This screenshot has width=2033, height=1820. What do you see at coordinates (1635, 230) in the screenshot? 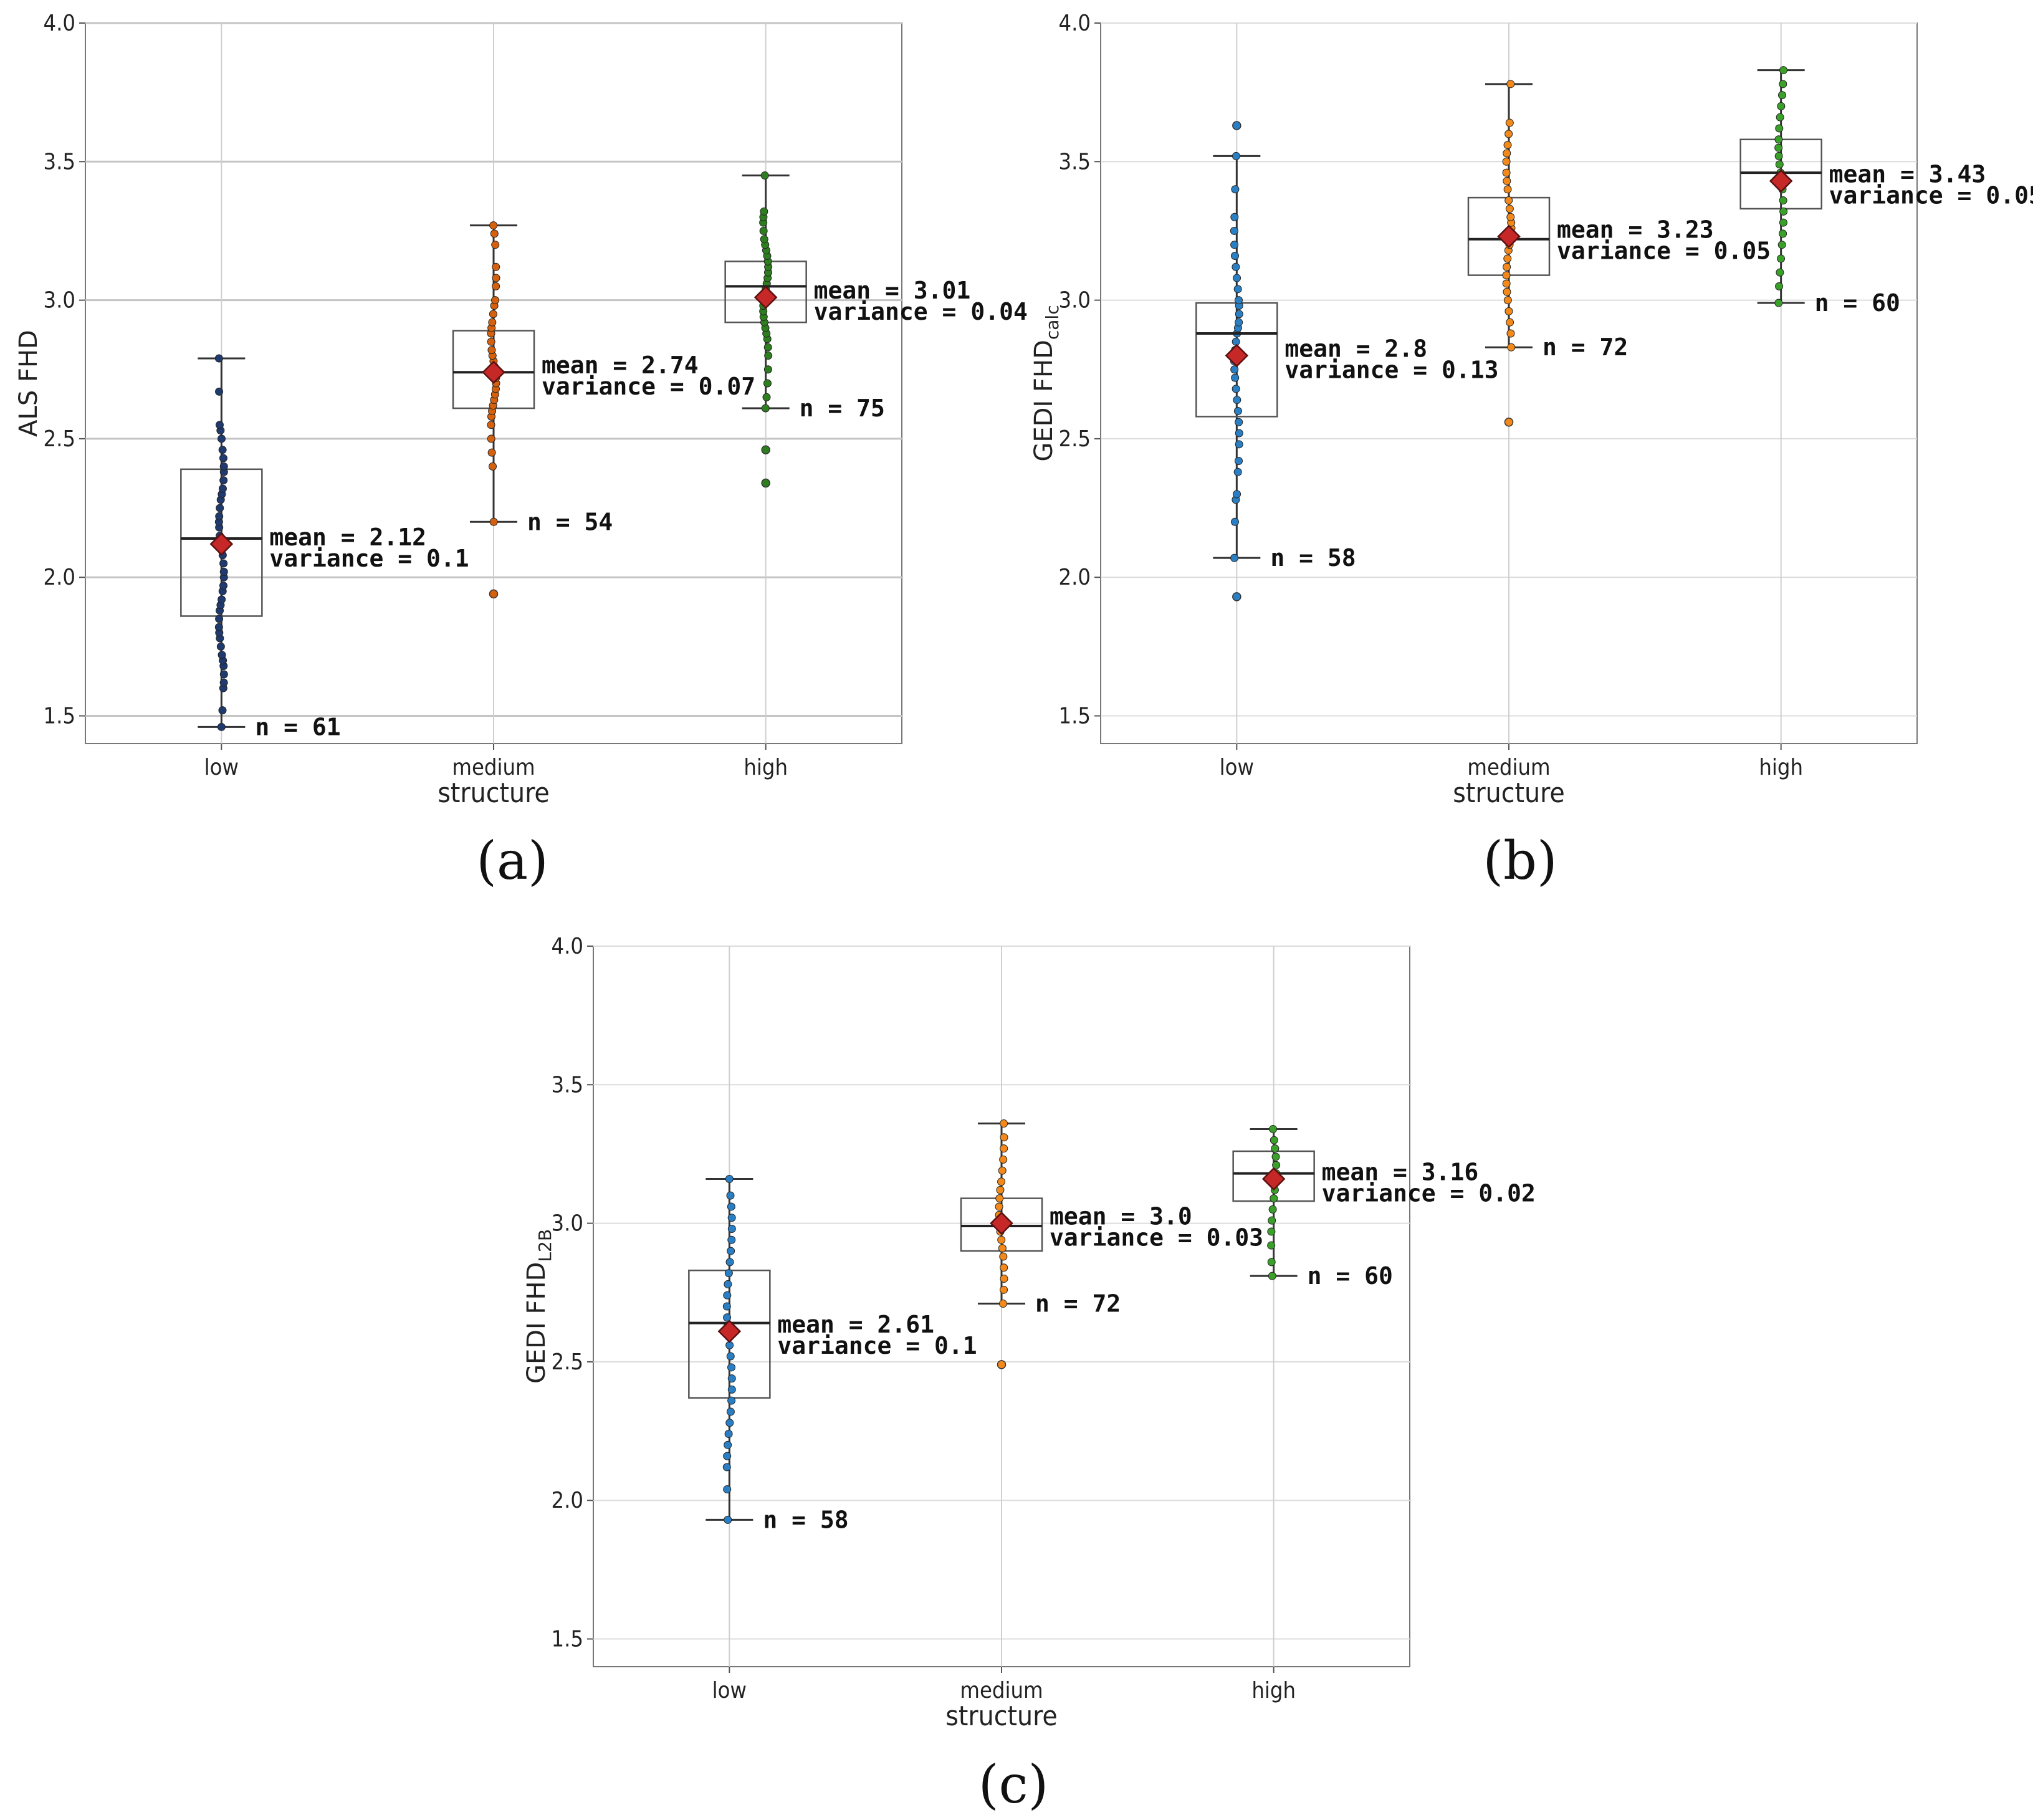
I see `mean-label: mean = 3.23` at bounding box center [1635, 230].